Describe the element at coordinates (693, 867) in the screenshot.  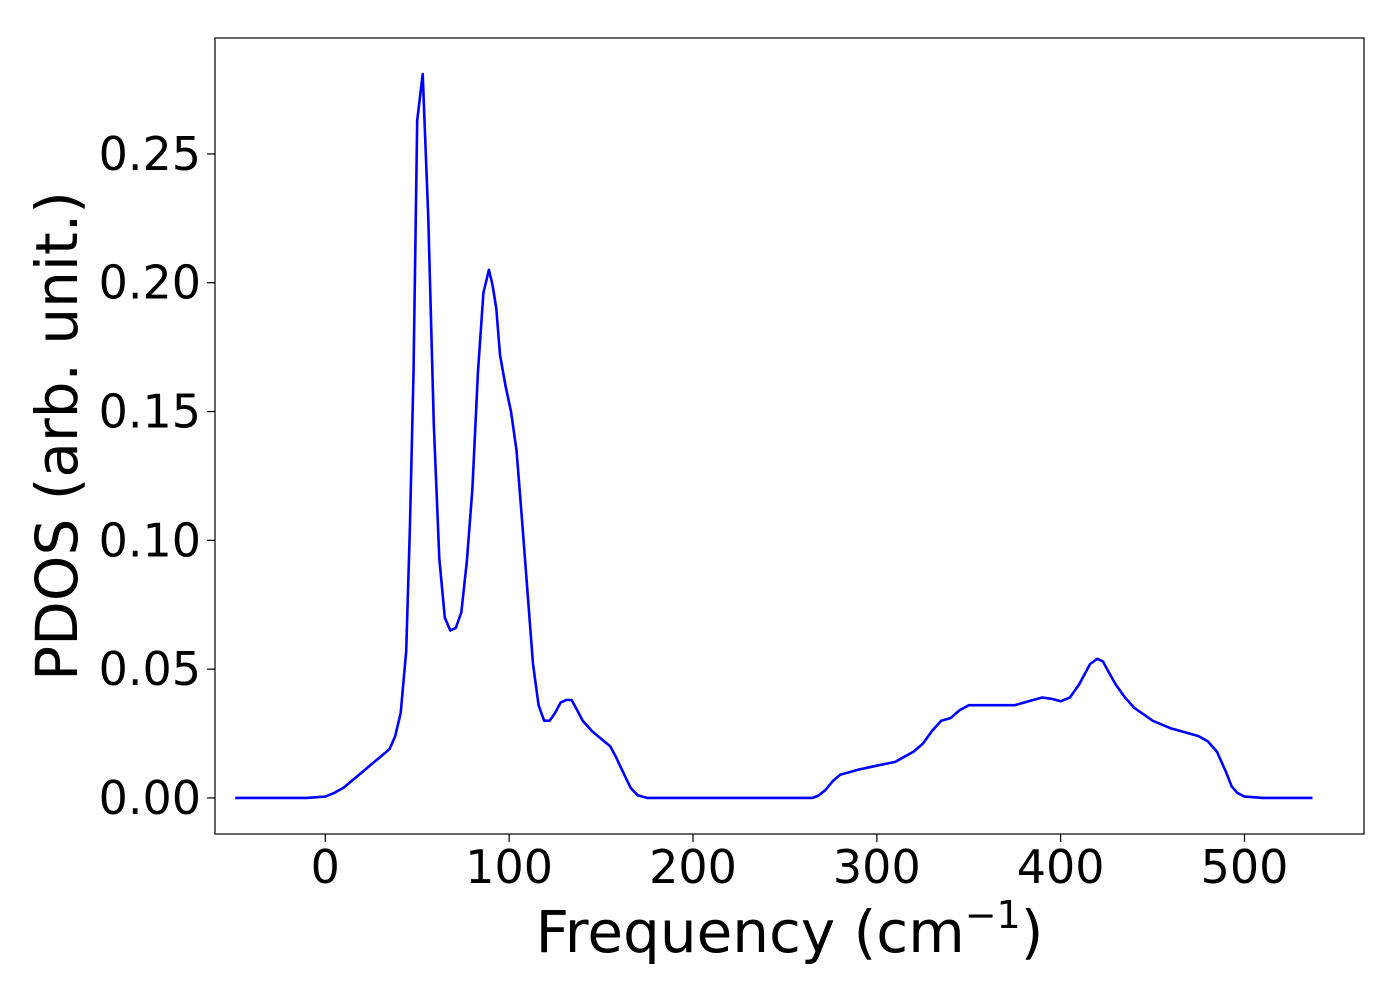
I see `x-tick-label: 200` at that location.